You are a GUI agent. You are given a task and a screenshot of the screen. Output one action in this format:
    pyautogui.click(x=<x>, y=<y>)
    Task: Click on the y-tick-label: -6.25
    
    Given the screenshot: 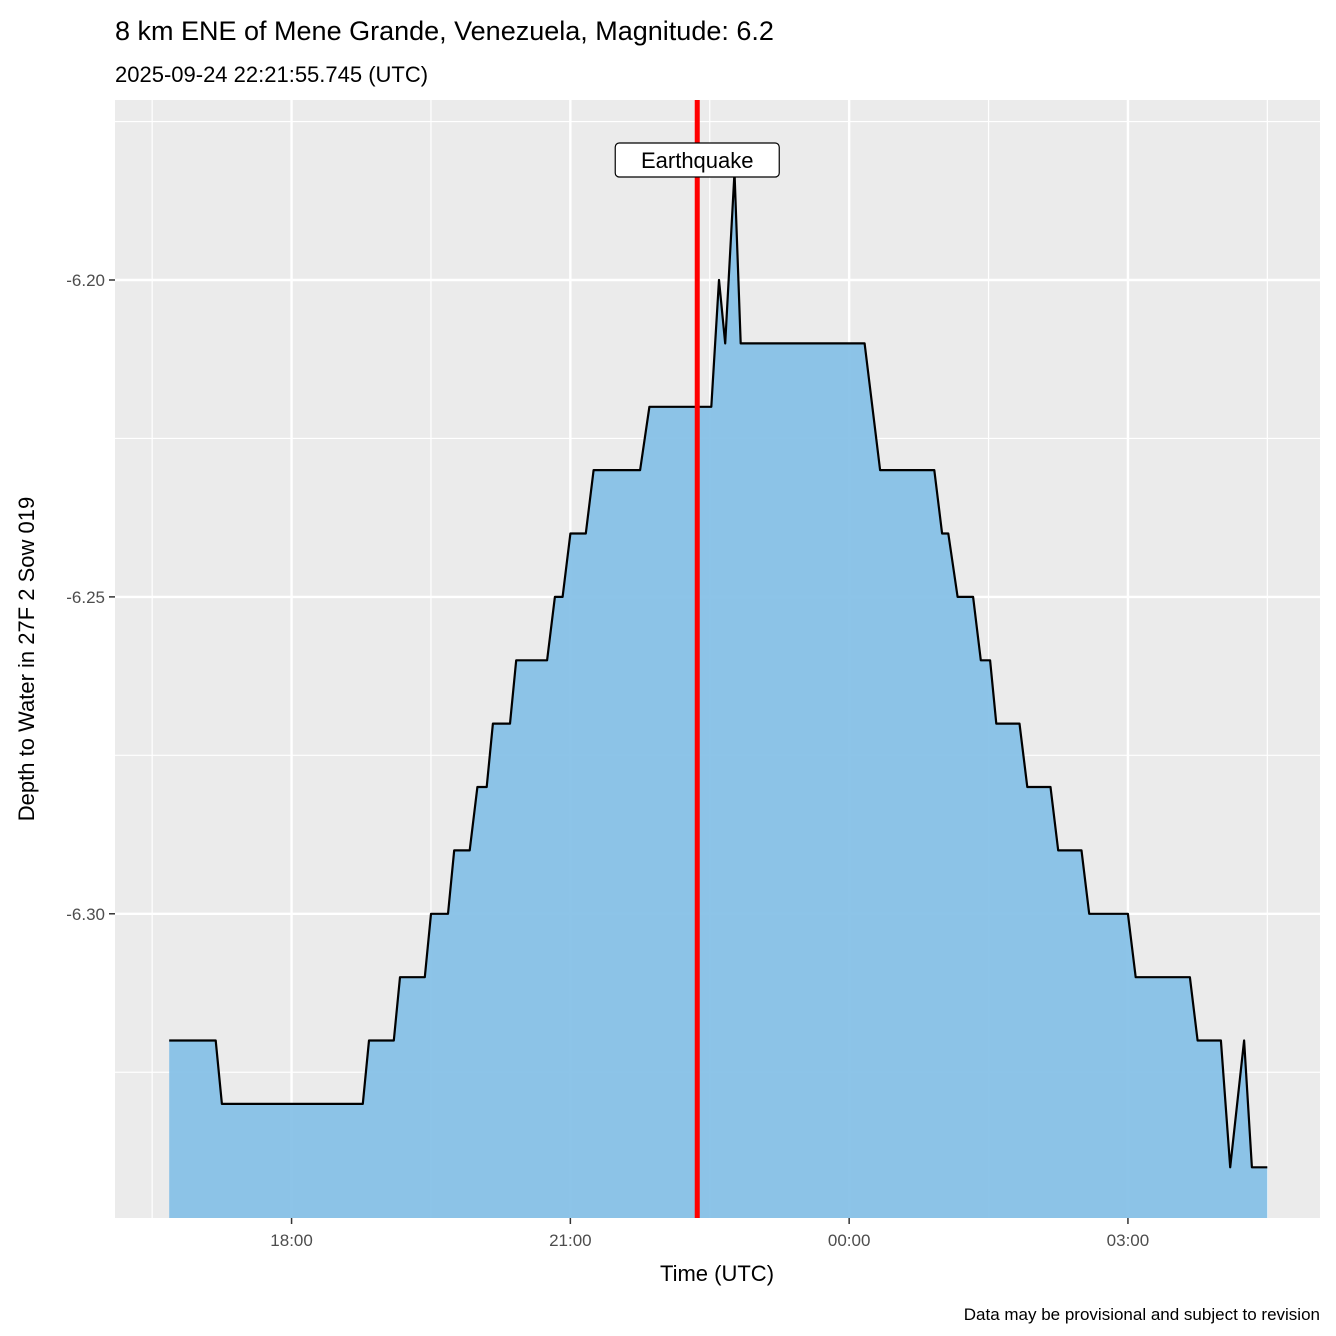 What is the action you would take?
    pyautogui.click(x=85, y=597)
    